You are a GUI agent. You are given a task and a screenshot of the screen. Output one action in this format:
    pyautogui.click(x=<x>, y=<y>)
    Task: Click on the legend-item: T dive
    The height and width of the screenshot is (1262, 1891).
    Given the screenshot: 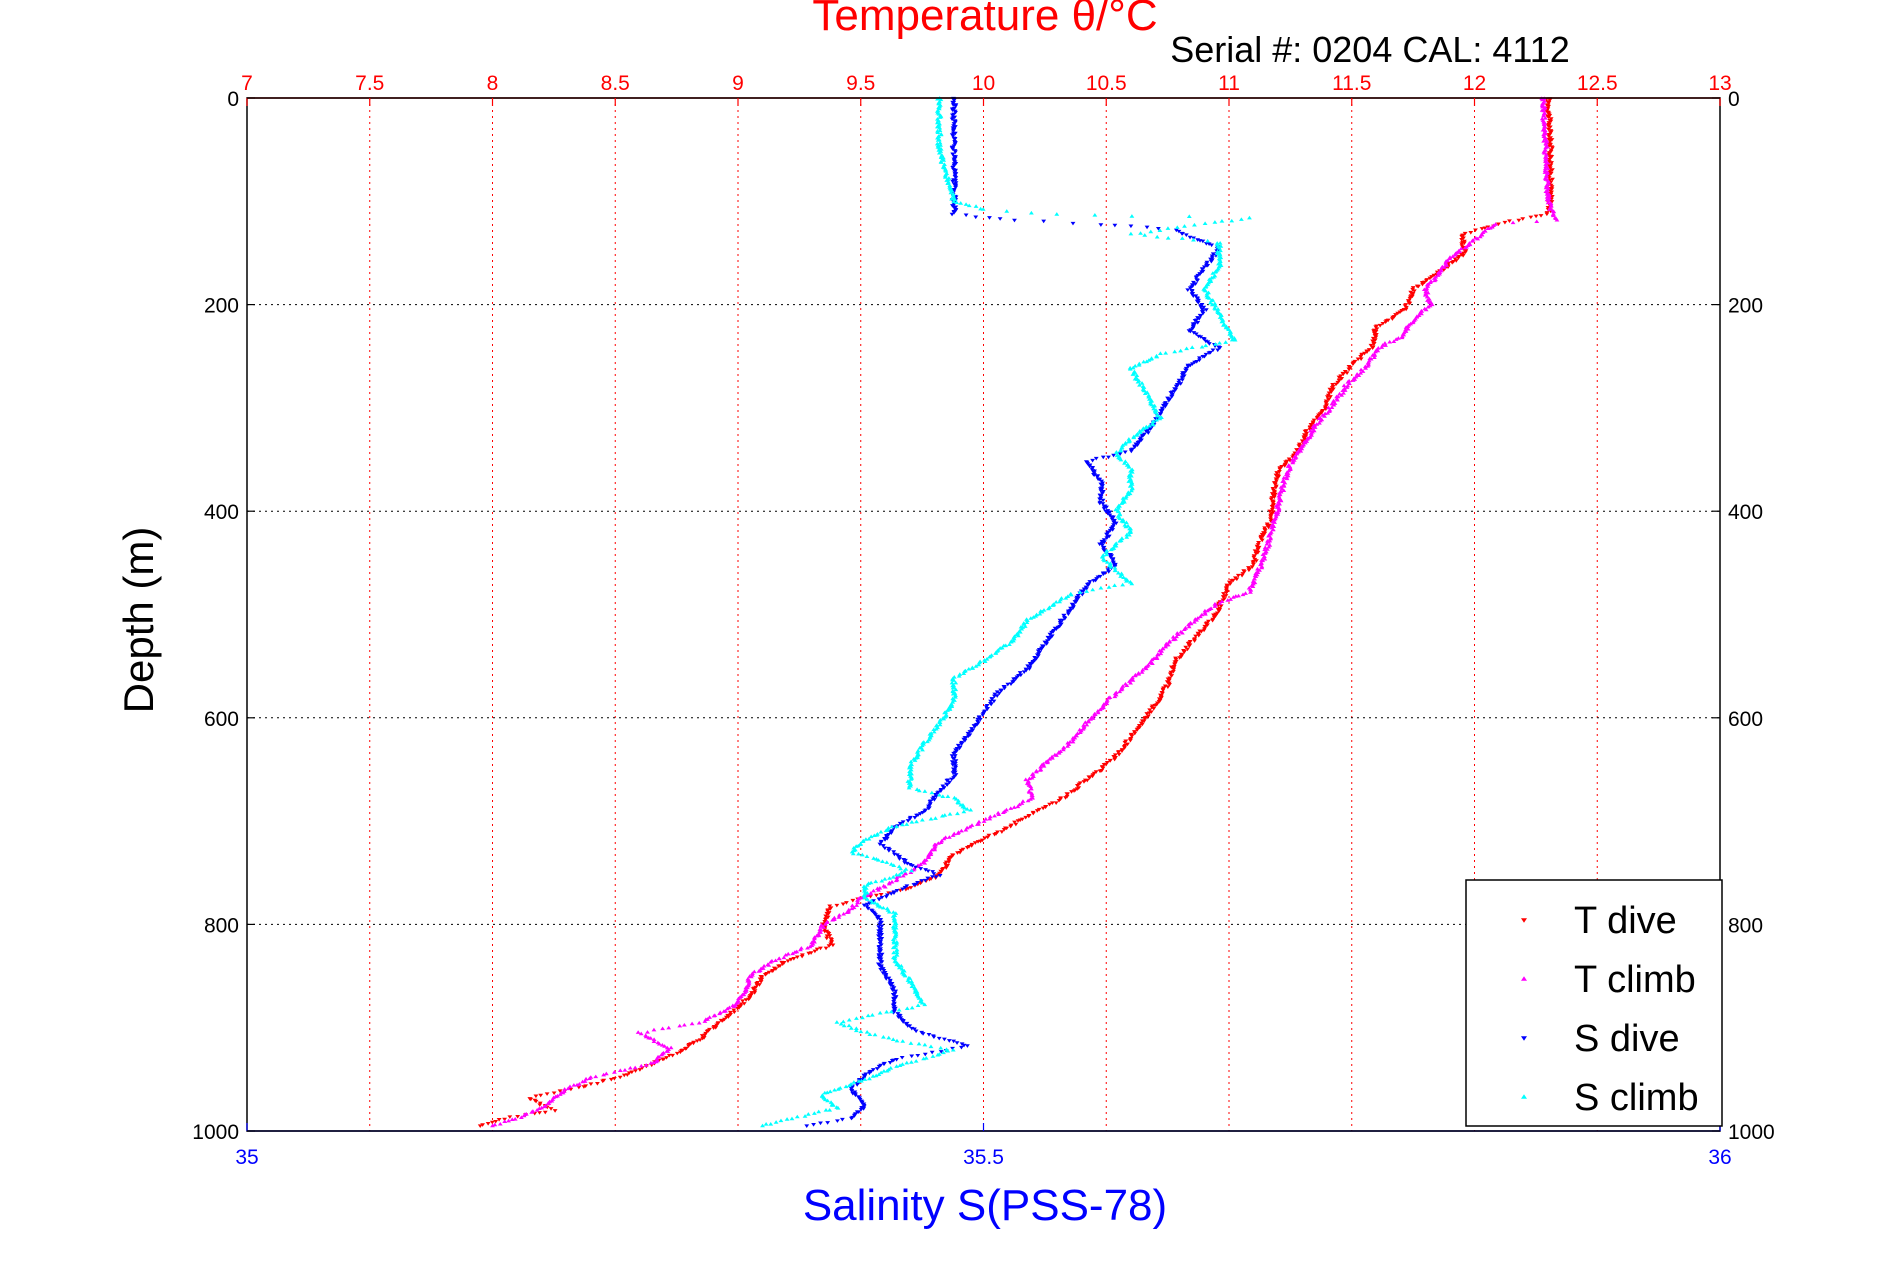 What is the action you would take?
    pyautogui.click(x=1599, y=921)
    